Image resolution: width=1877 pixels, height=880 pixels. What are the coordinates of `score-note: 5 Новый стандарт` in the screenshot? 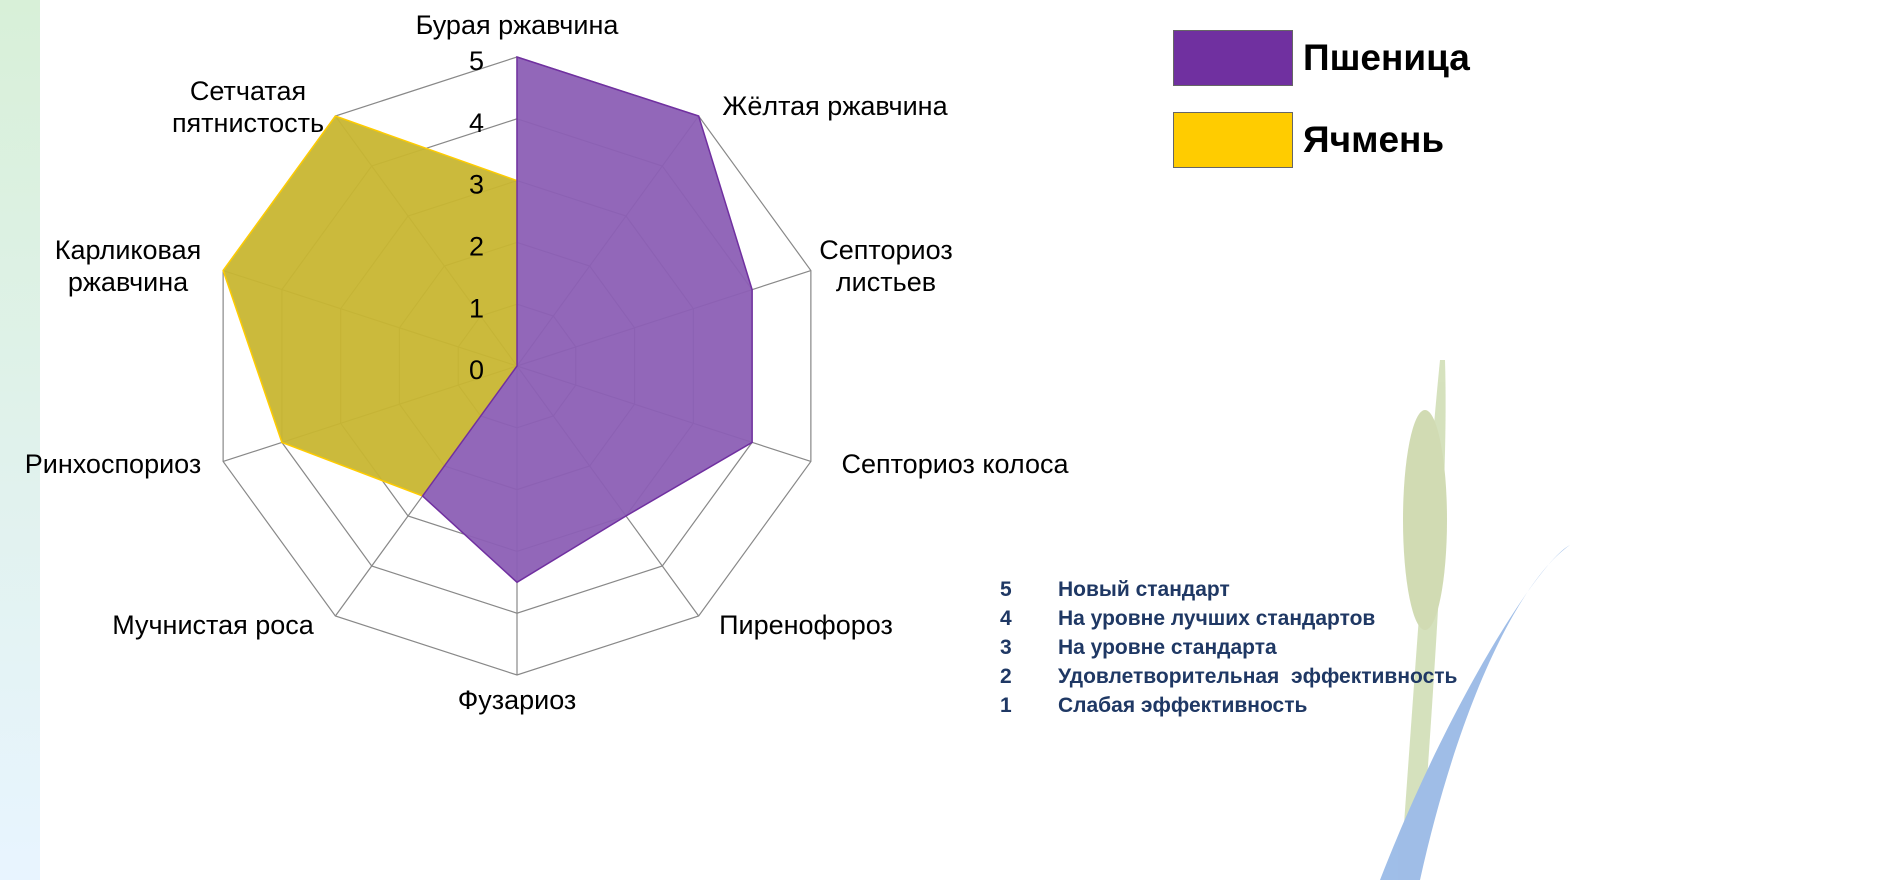 It's located at (1228, 592).